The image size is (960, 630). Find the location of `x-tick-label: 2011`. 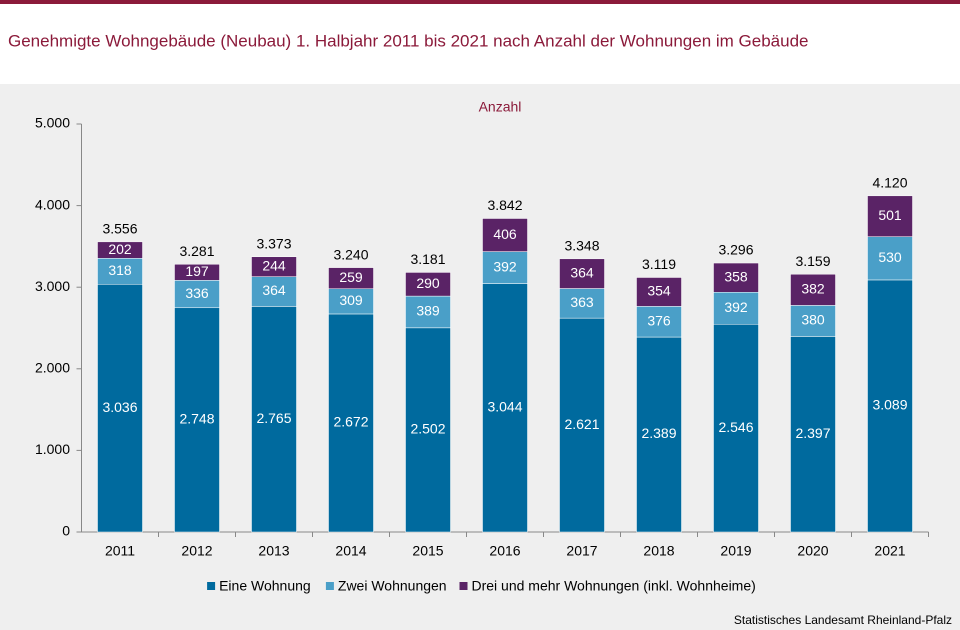

x-tick-label: 2011 is located at coordinates (120, 551).